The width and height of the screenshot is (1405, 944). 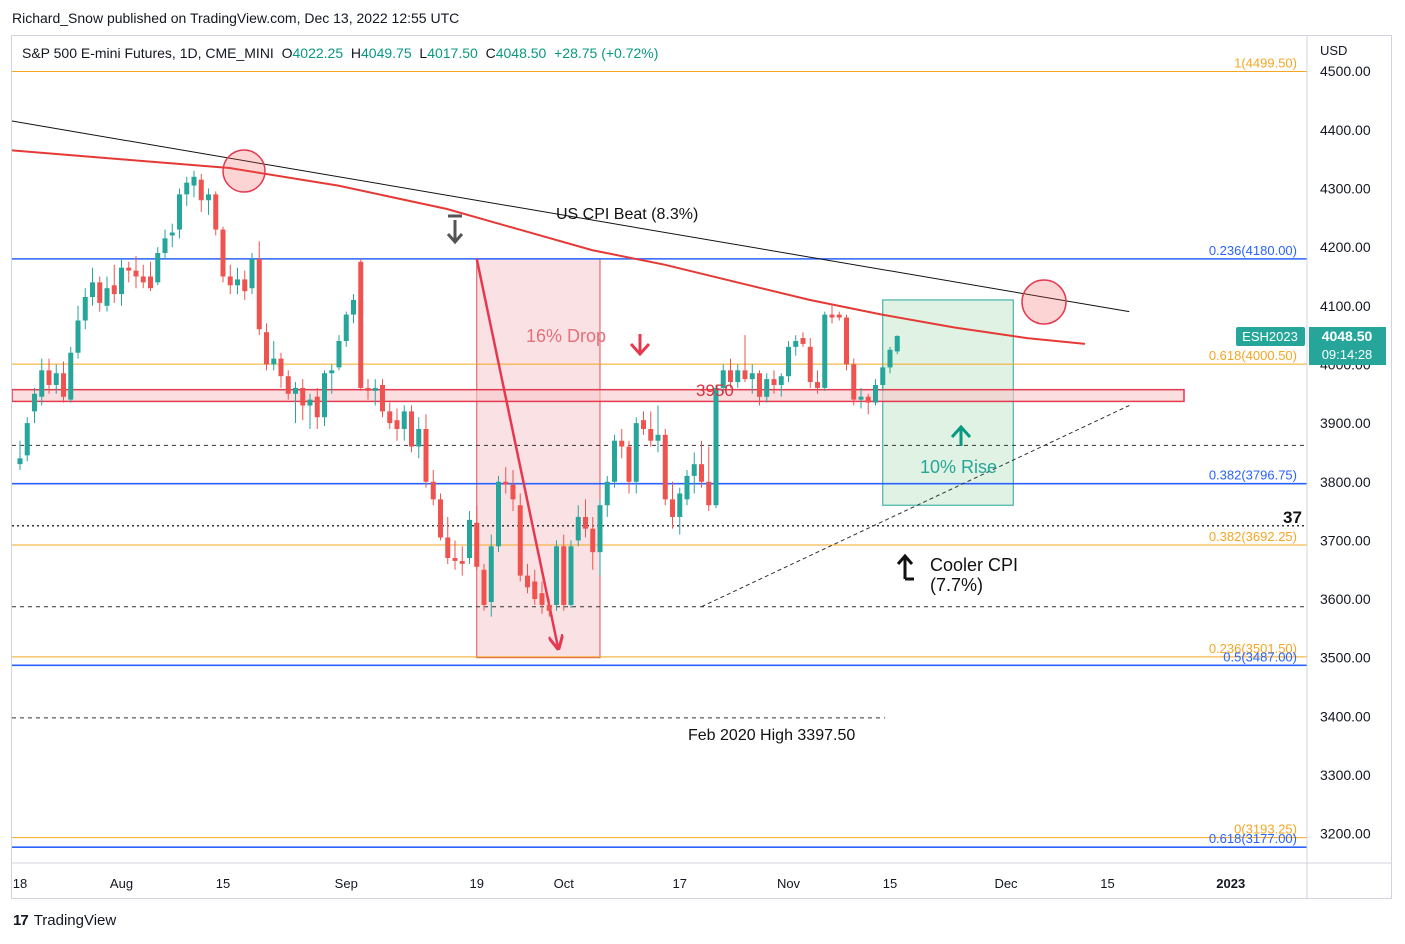 I want to click on close-value: 4048.50, so click(x=521, y=53).